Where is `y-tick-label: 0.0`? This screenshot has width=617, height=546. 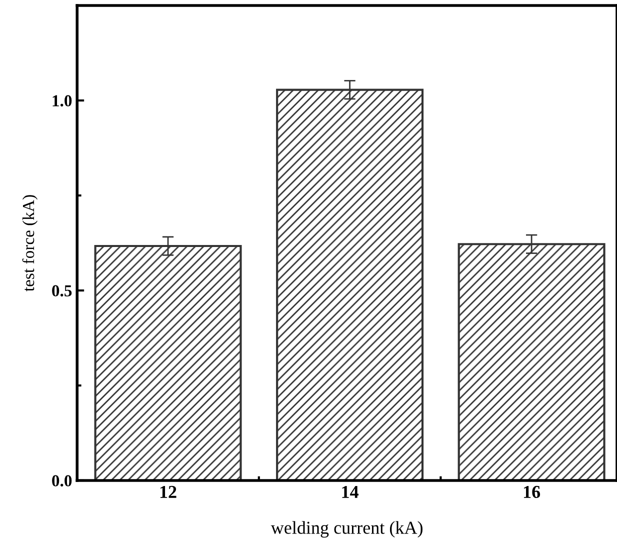
y-tick-label: 0.0 is located at coordinates (62, 480).